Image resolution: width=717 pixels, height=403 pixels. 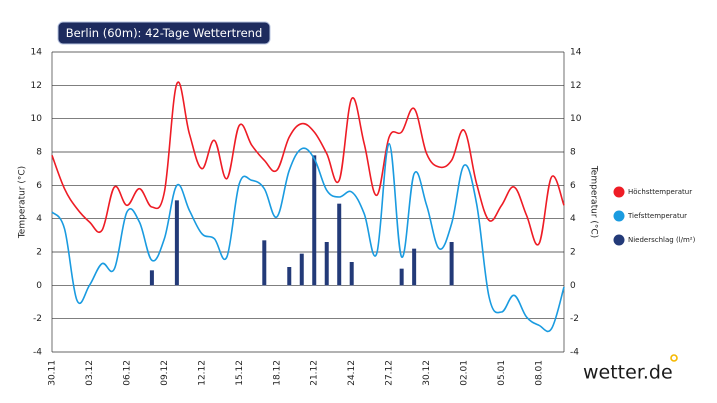 What do you see at coordinates (39, 153) in the screenshot?
I see `y-tick-label: 8` at bounding box center [39, 153].